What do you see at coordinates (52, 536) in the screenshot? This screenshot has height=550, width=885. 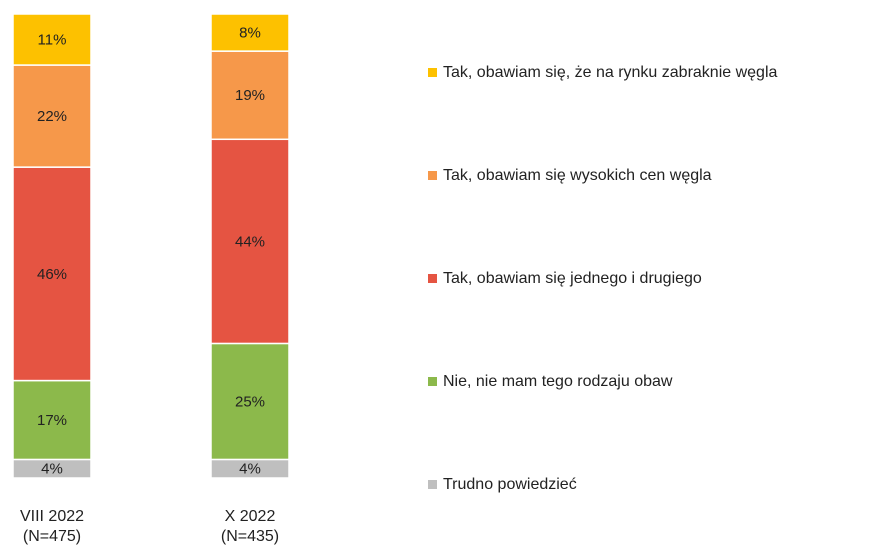 I see `x-tick-label: (N=475)` at bounding box center [52, 536].